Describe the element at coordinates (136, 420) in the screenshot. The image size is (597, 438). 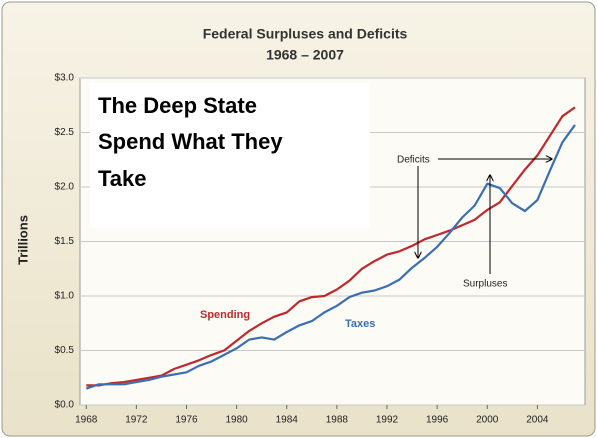
I see `x-tick-label: 1972` at that location.